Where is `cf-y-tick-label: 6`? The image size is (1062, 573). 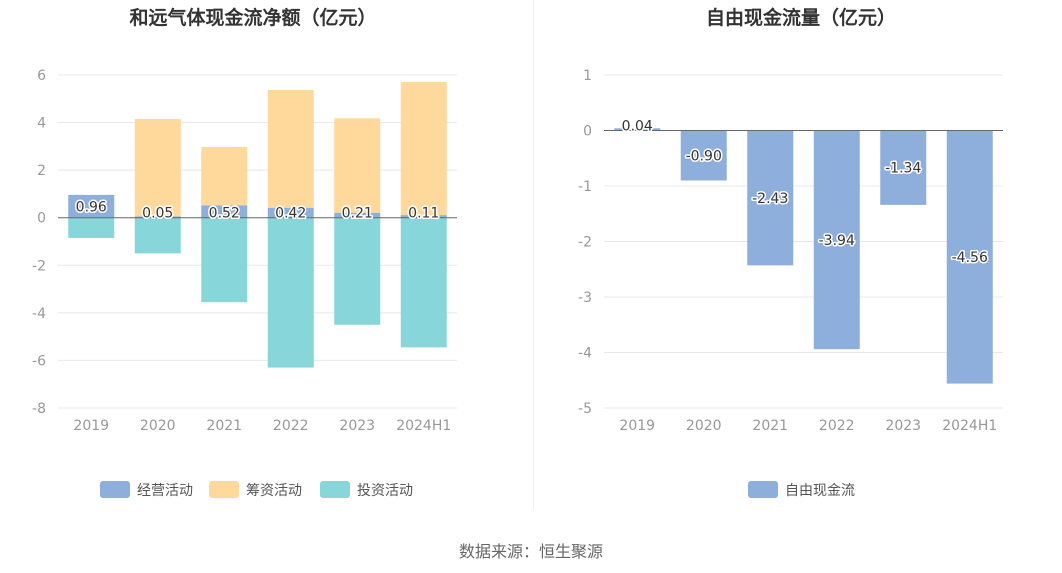
cf-y-tick-label: 6 is located at coordinates (41, 76).